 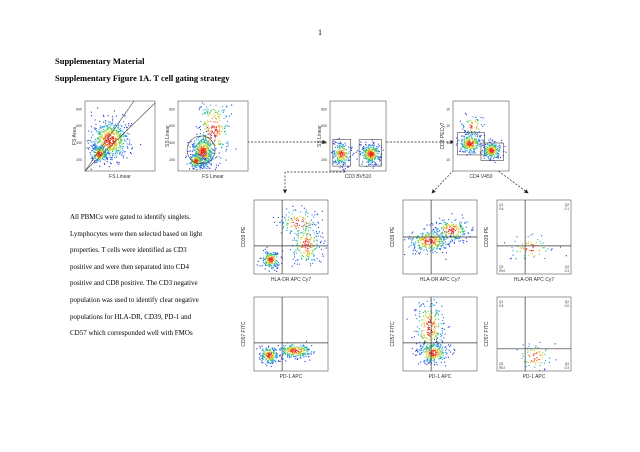 What do you see at coordinates (448, 126) in the screenshot?
I see `y-tick-label: 10` at bounding box center [448, 126].